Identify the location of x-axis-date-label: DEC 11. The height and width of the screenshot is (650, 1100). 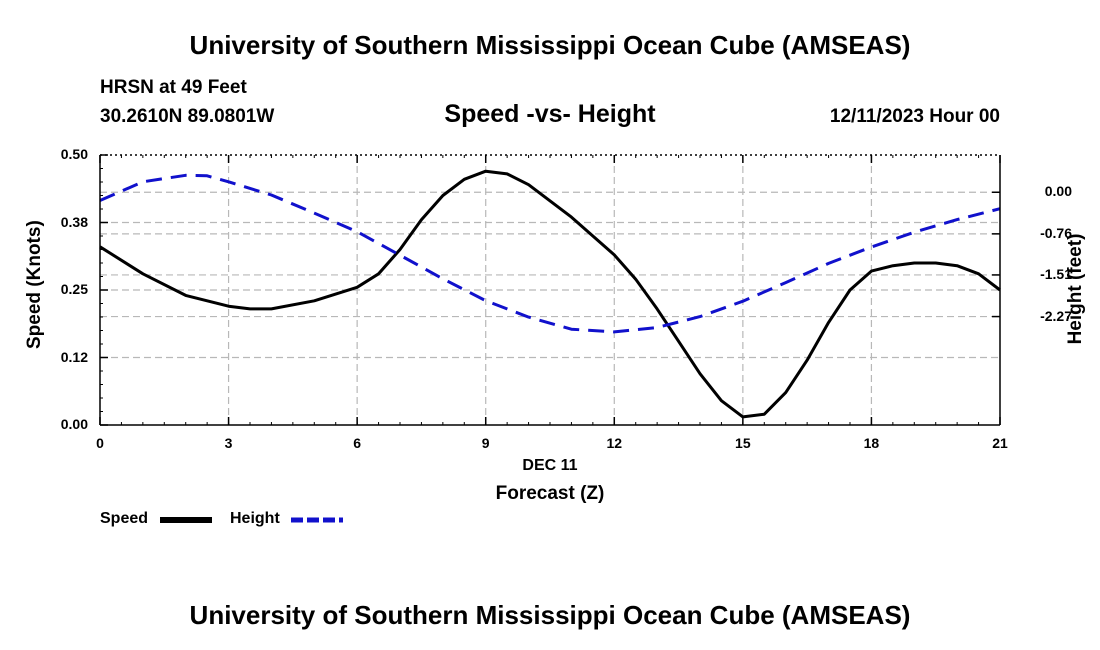
(550, 465).